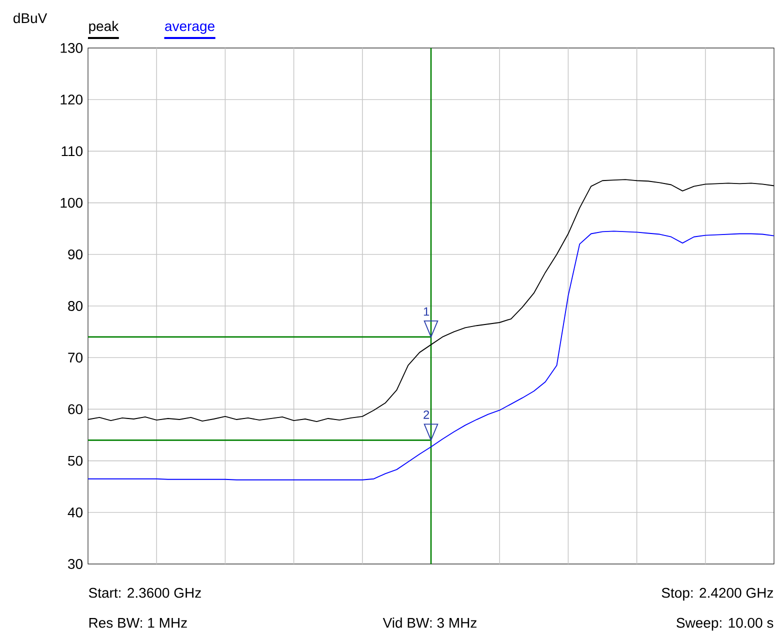 The height and width of the screenshot is (639, 778). Describe the element at coordinates (71, 203) in the screenshot. I see `y-tick-label: 100` at that location.